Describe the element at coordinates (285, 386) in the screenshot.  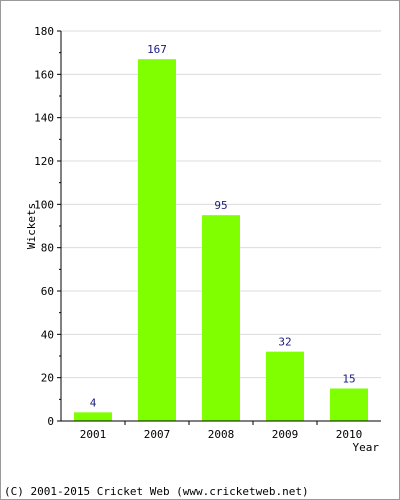
I see `bar-2009` at that location.